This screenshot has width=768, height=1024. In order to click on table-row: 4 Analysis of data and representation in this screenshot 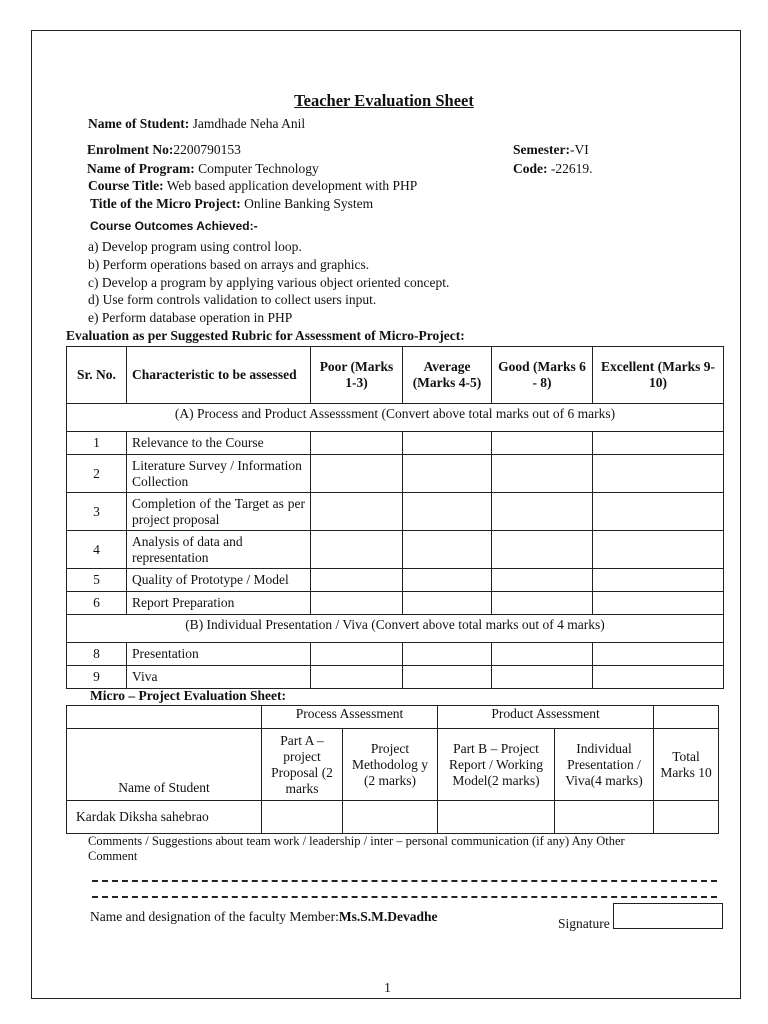, I will do `click(395, 549)`.